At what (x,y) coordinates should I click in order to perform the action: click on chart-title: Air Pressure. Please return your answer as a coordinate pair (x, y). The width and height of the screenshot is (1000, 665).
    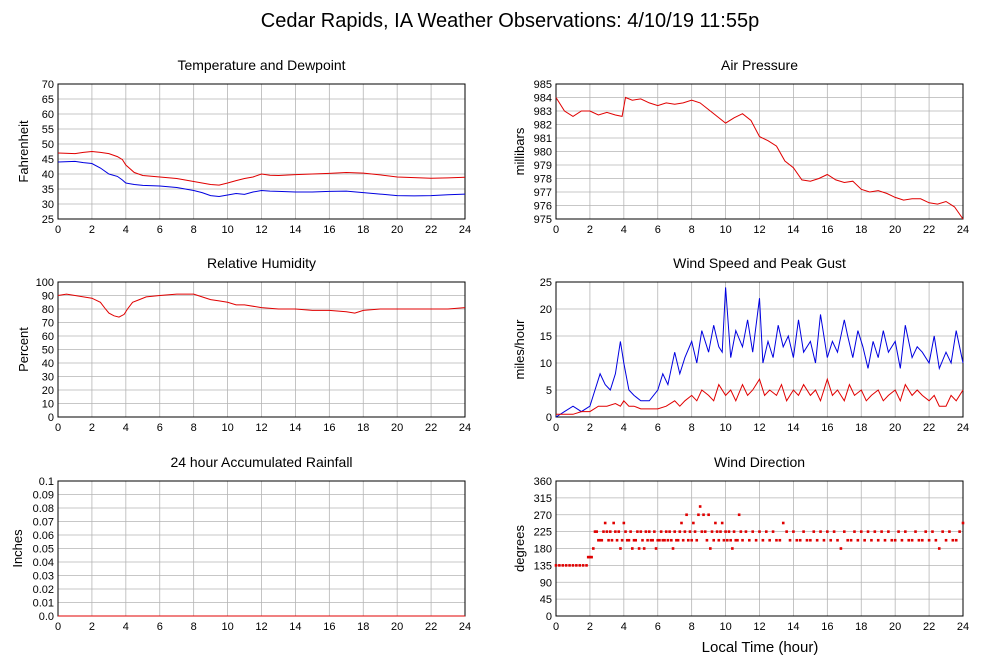
    Looking at the image, I should click on (759, 65).